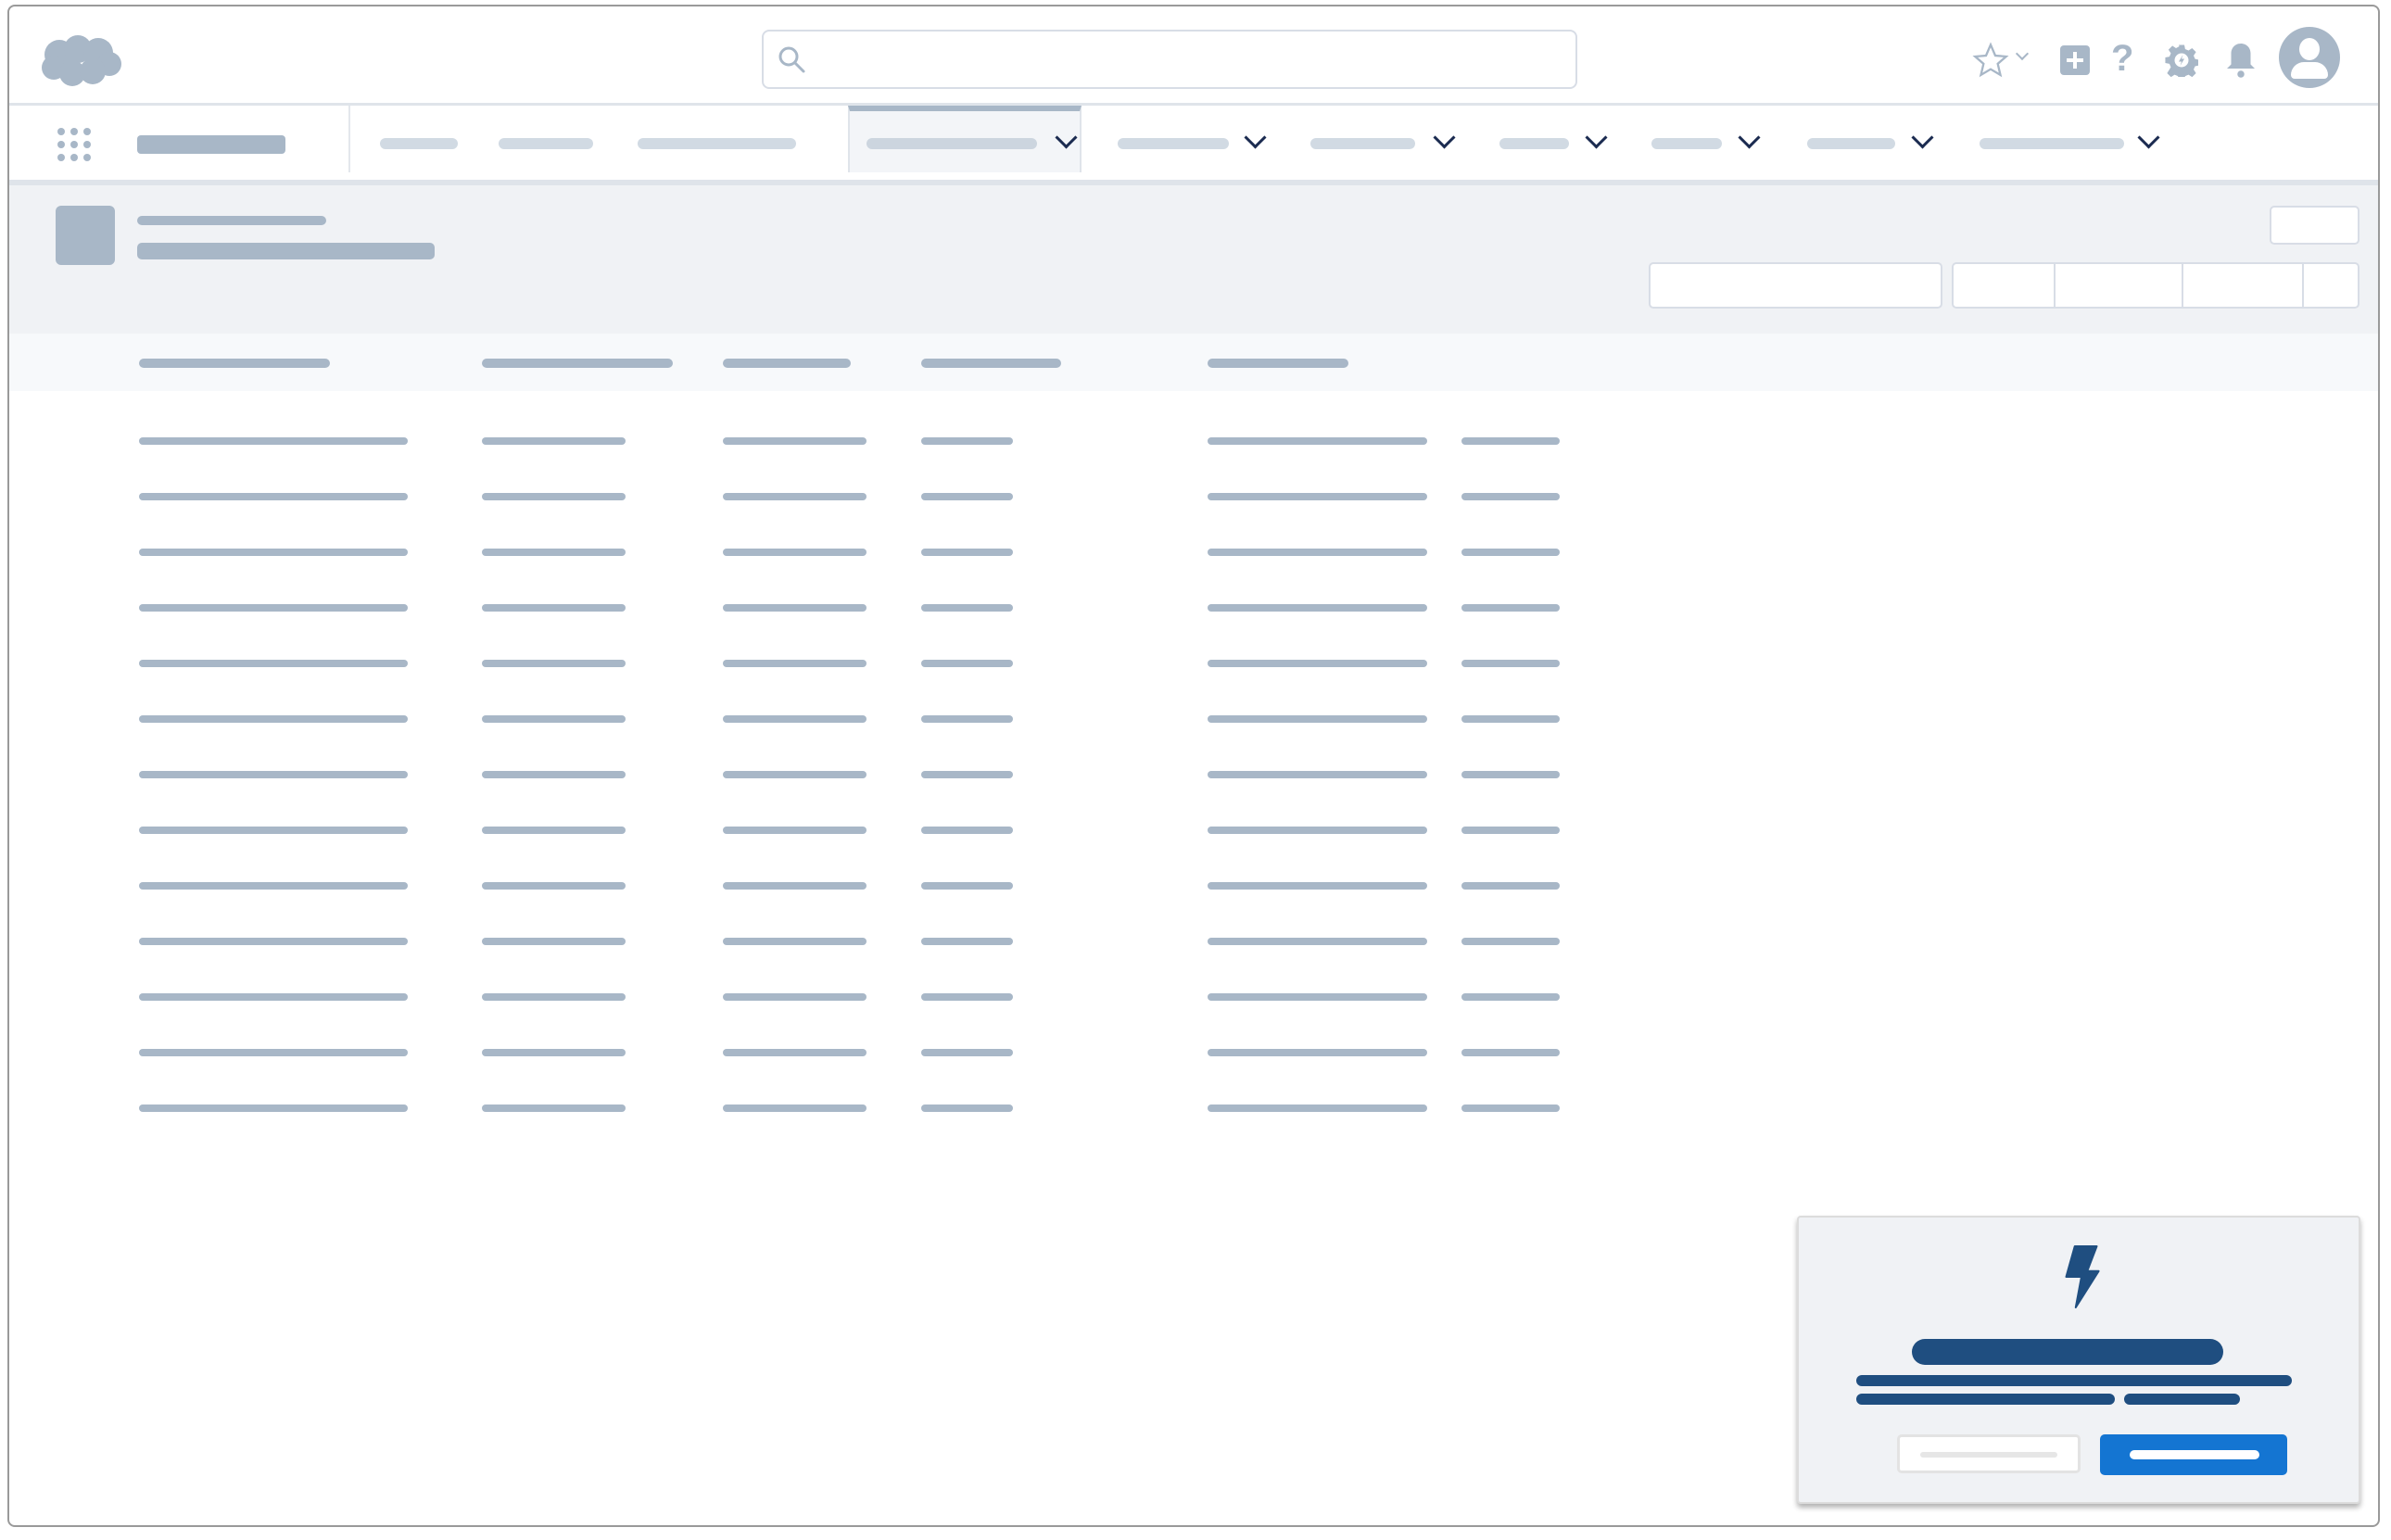 The height and width of the screenshot is (1540, 2391). What do you see at coordinates (2119, 285) in the screenshot?
I see `display-button` at bounding box center [2119, 285].